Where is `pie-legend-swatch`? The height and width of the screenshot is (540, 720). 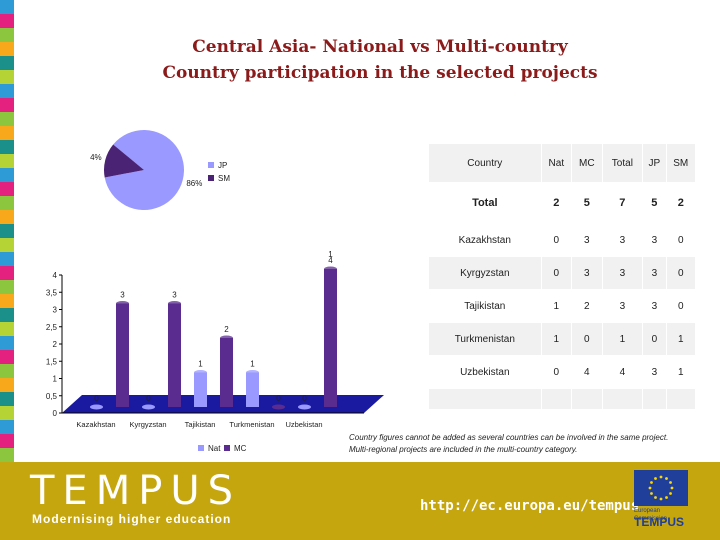
pie-legend-swatch is located at coordinates (211, 178).